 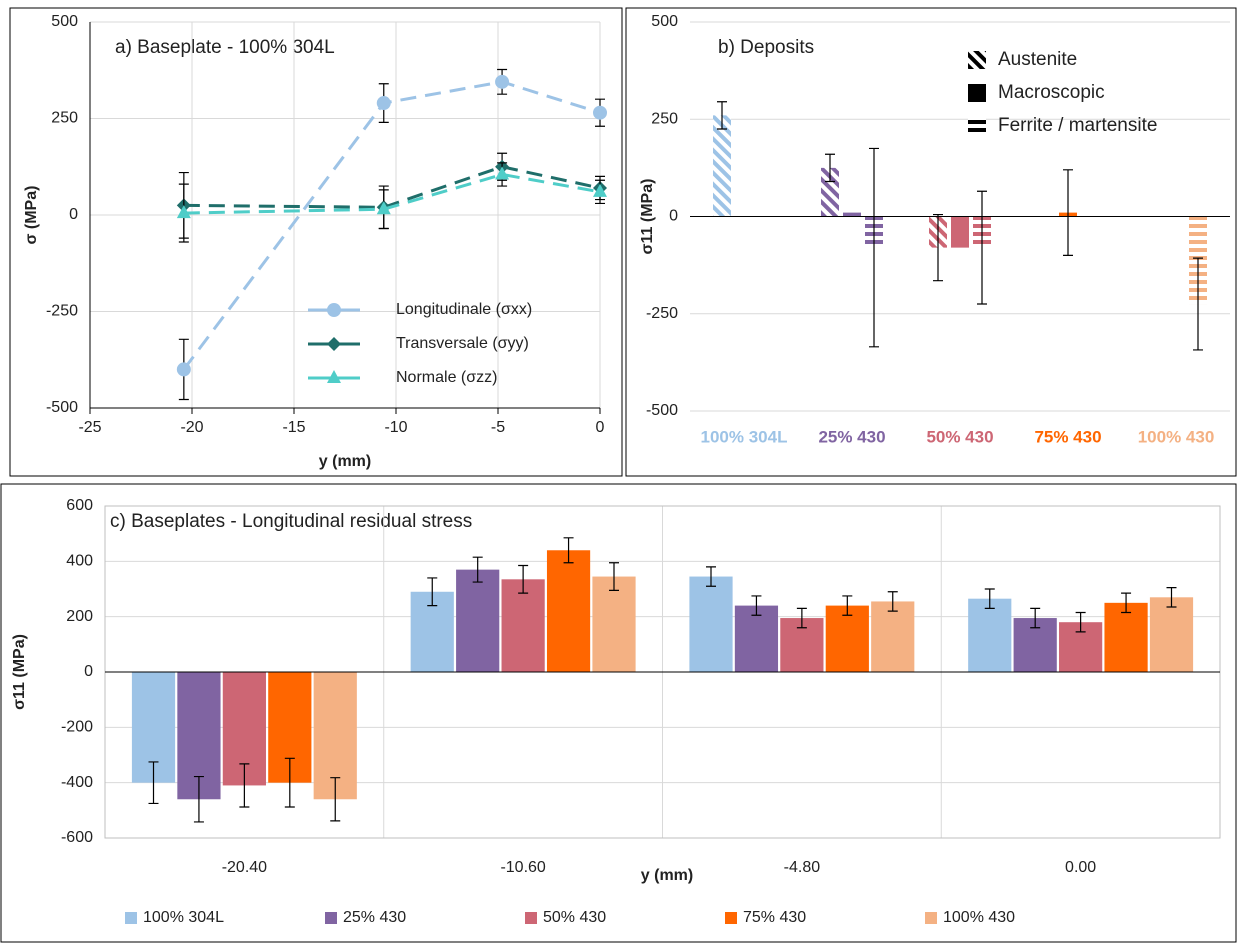 I want to click on legend-label: 100% 304L, so click(x=183, y=917).